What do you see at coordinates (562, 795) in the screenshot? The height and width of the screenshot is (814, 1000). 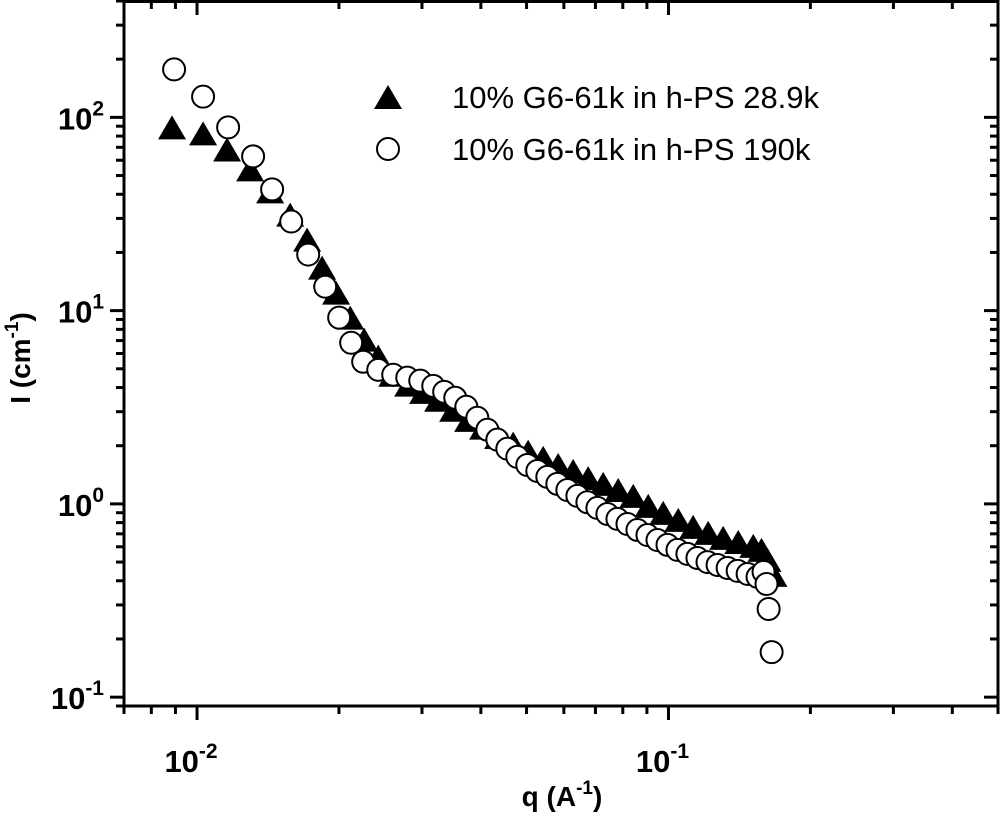 I see `x-axis-label: q (A-1)` at bounding box center [562, 795].